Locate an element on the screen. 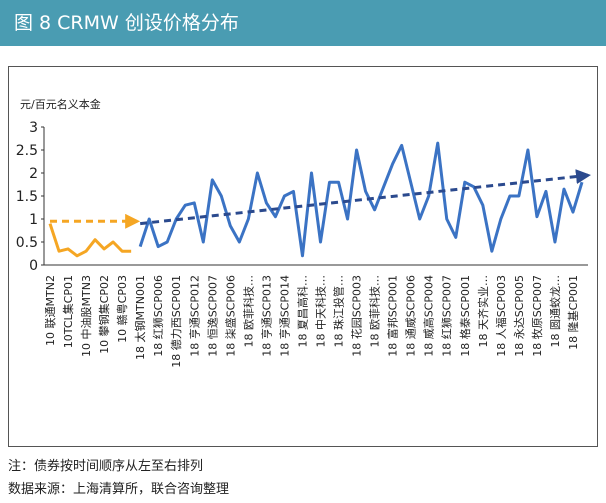 This screenshot has height=503, width=606. x-tick-label: 18 隆基CP001 is located at coordinates (573, 312).